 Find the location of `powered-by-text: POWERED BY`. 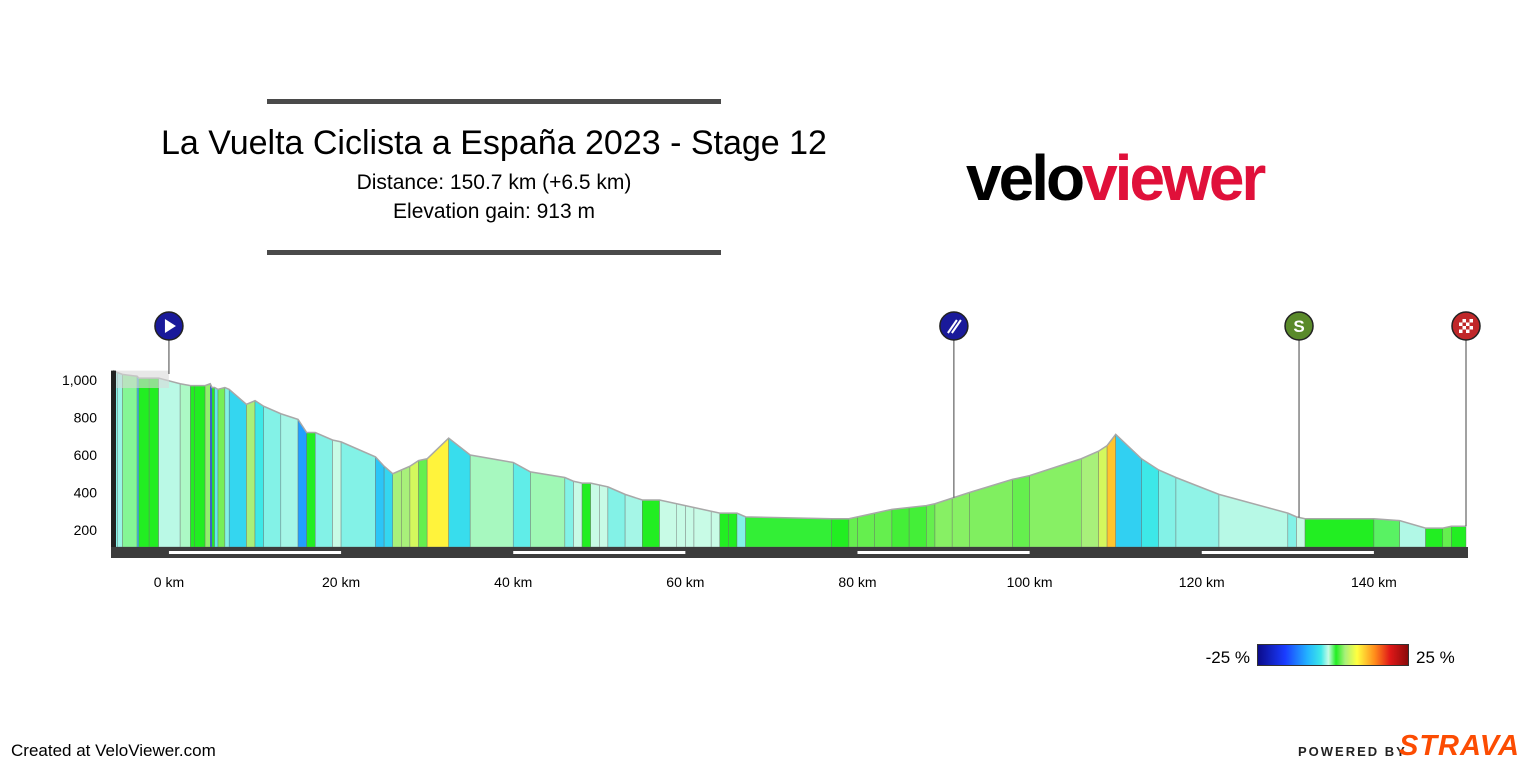

powered-by-text: POWERED BY is located at coordinates (1352, 751).